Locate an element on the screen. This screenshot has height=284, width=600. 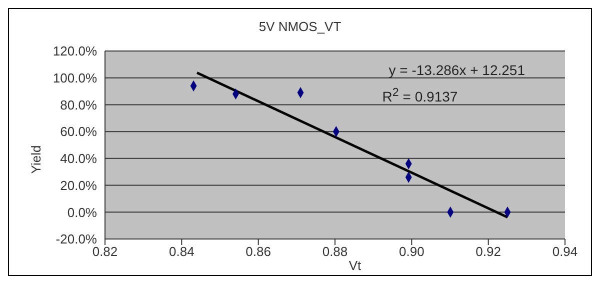
x-tick-label: 0.90 is located at coordinates (411, 252).